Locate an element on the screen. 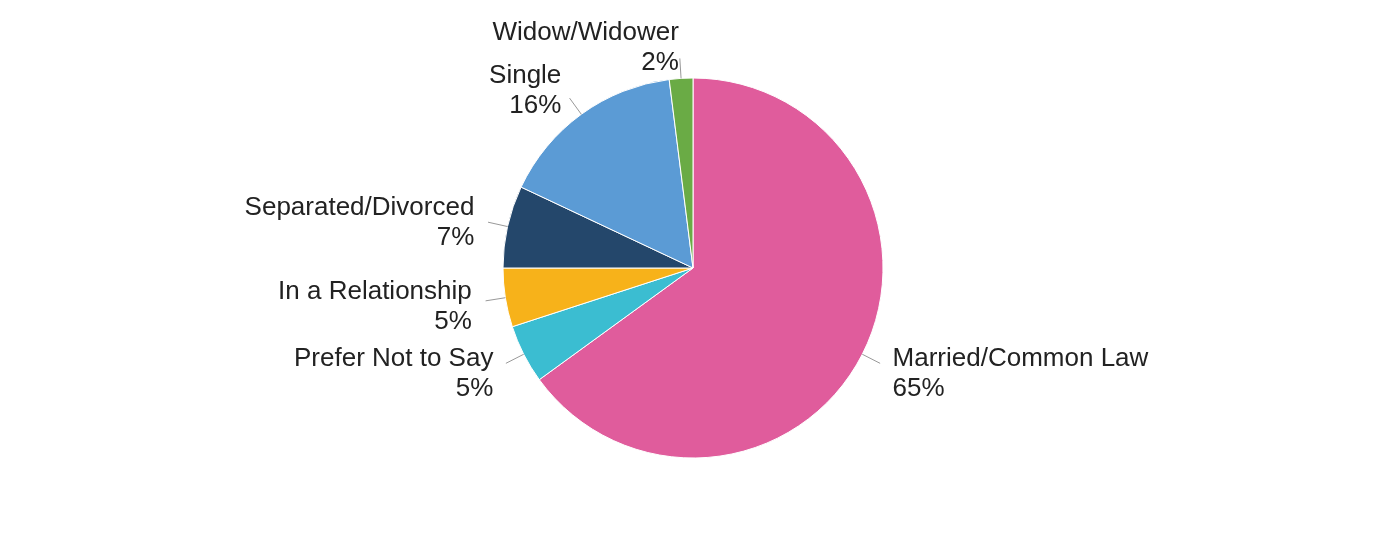  data-label: 7% is located at coordinates (455, 236).